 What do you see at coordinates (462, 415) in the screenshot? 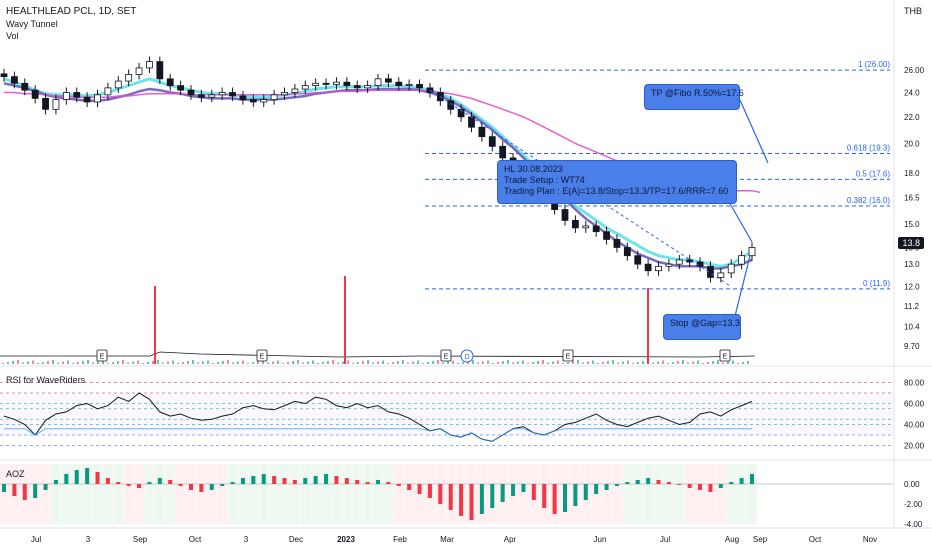
I see `rsi-pane: 80.00 60.00 40.00 20.00` at bounding box center [462, 415].